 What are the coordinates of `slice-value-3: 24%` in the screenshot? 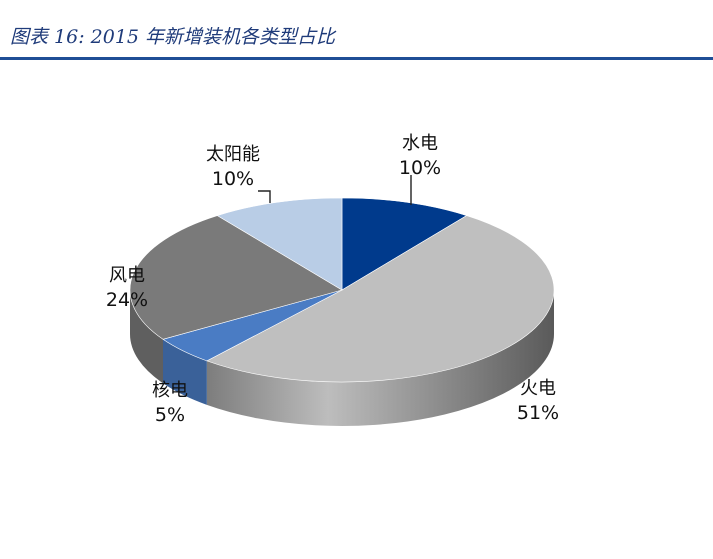 It's located at (127, 300).